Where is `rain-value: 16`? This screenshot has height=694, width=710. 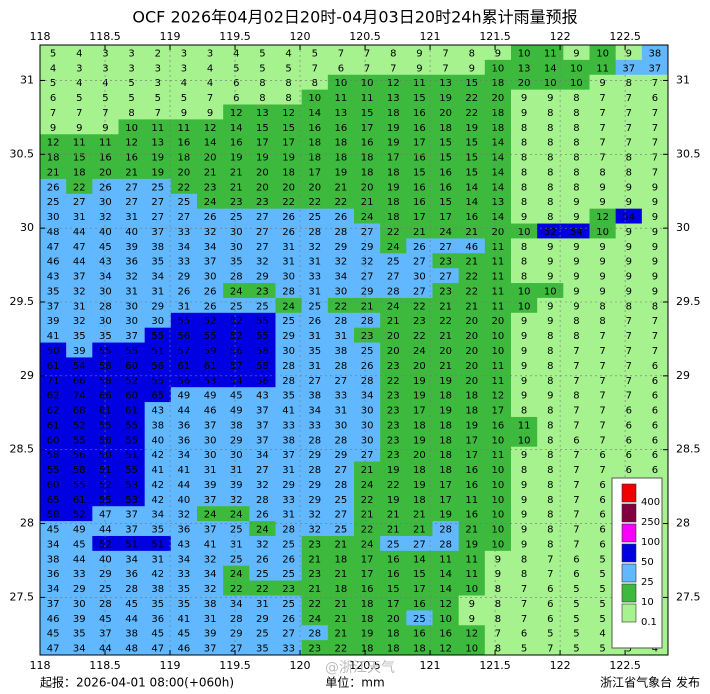 rain-value: 16 is located at coordinates (393, 559).